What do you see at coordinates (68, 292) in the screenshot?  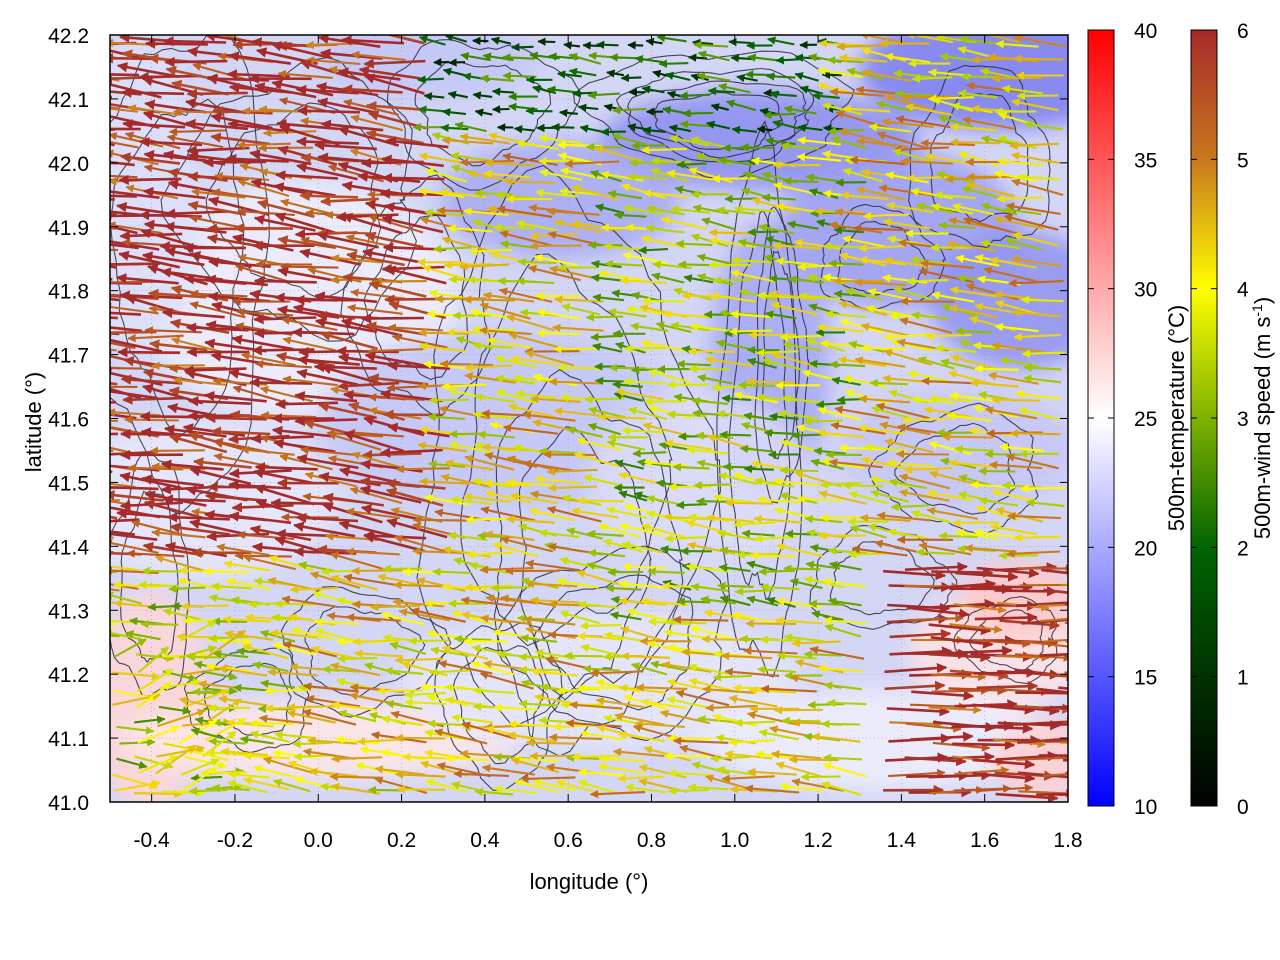 I see `y-tick-label: 41.8` at bounding box center [68, 292].